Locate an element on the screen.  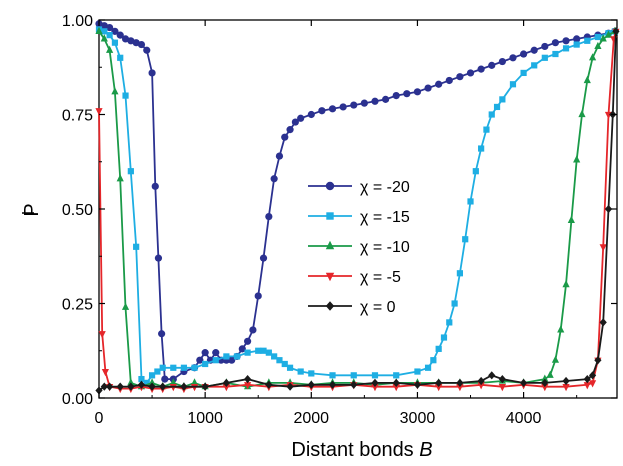
legend-entry-3: χ = -5 is located at coordinates (354, 277).